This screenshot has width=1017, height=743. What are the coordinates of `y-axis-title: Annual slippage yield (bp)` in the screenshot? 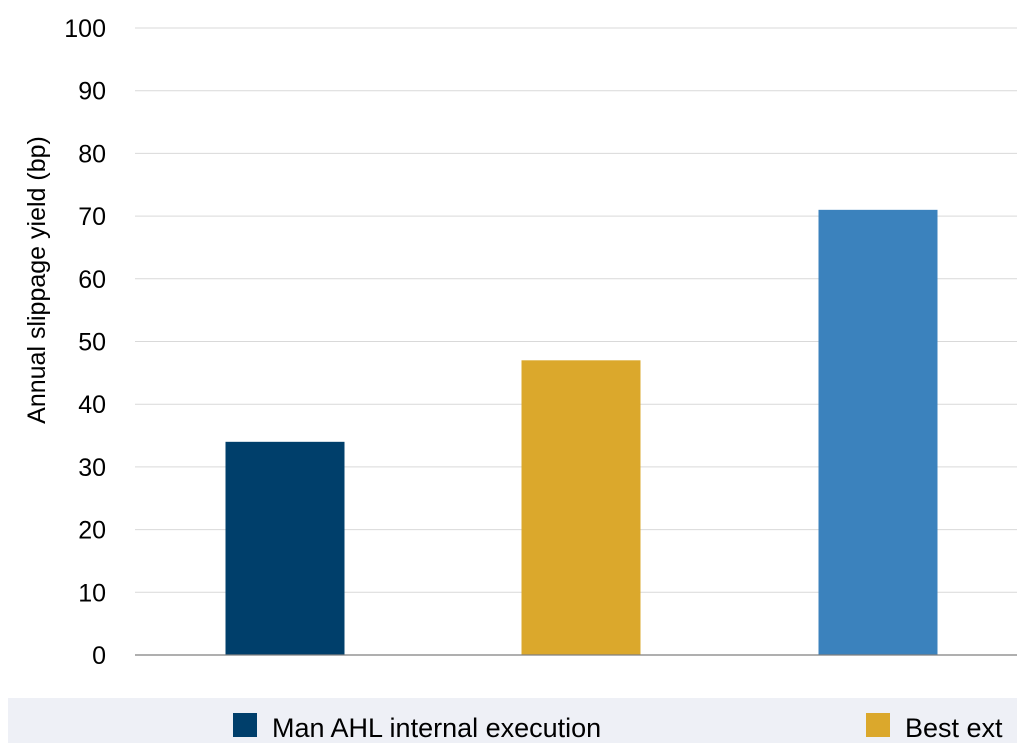 It's located at (37, 280).